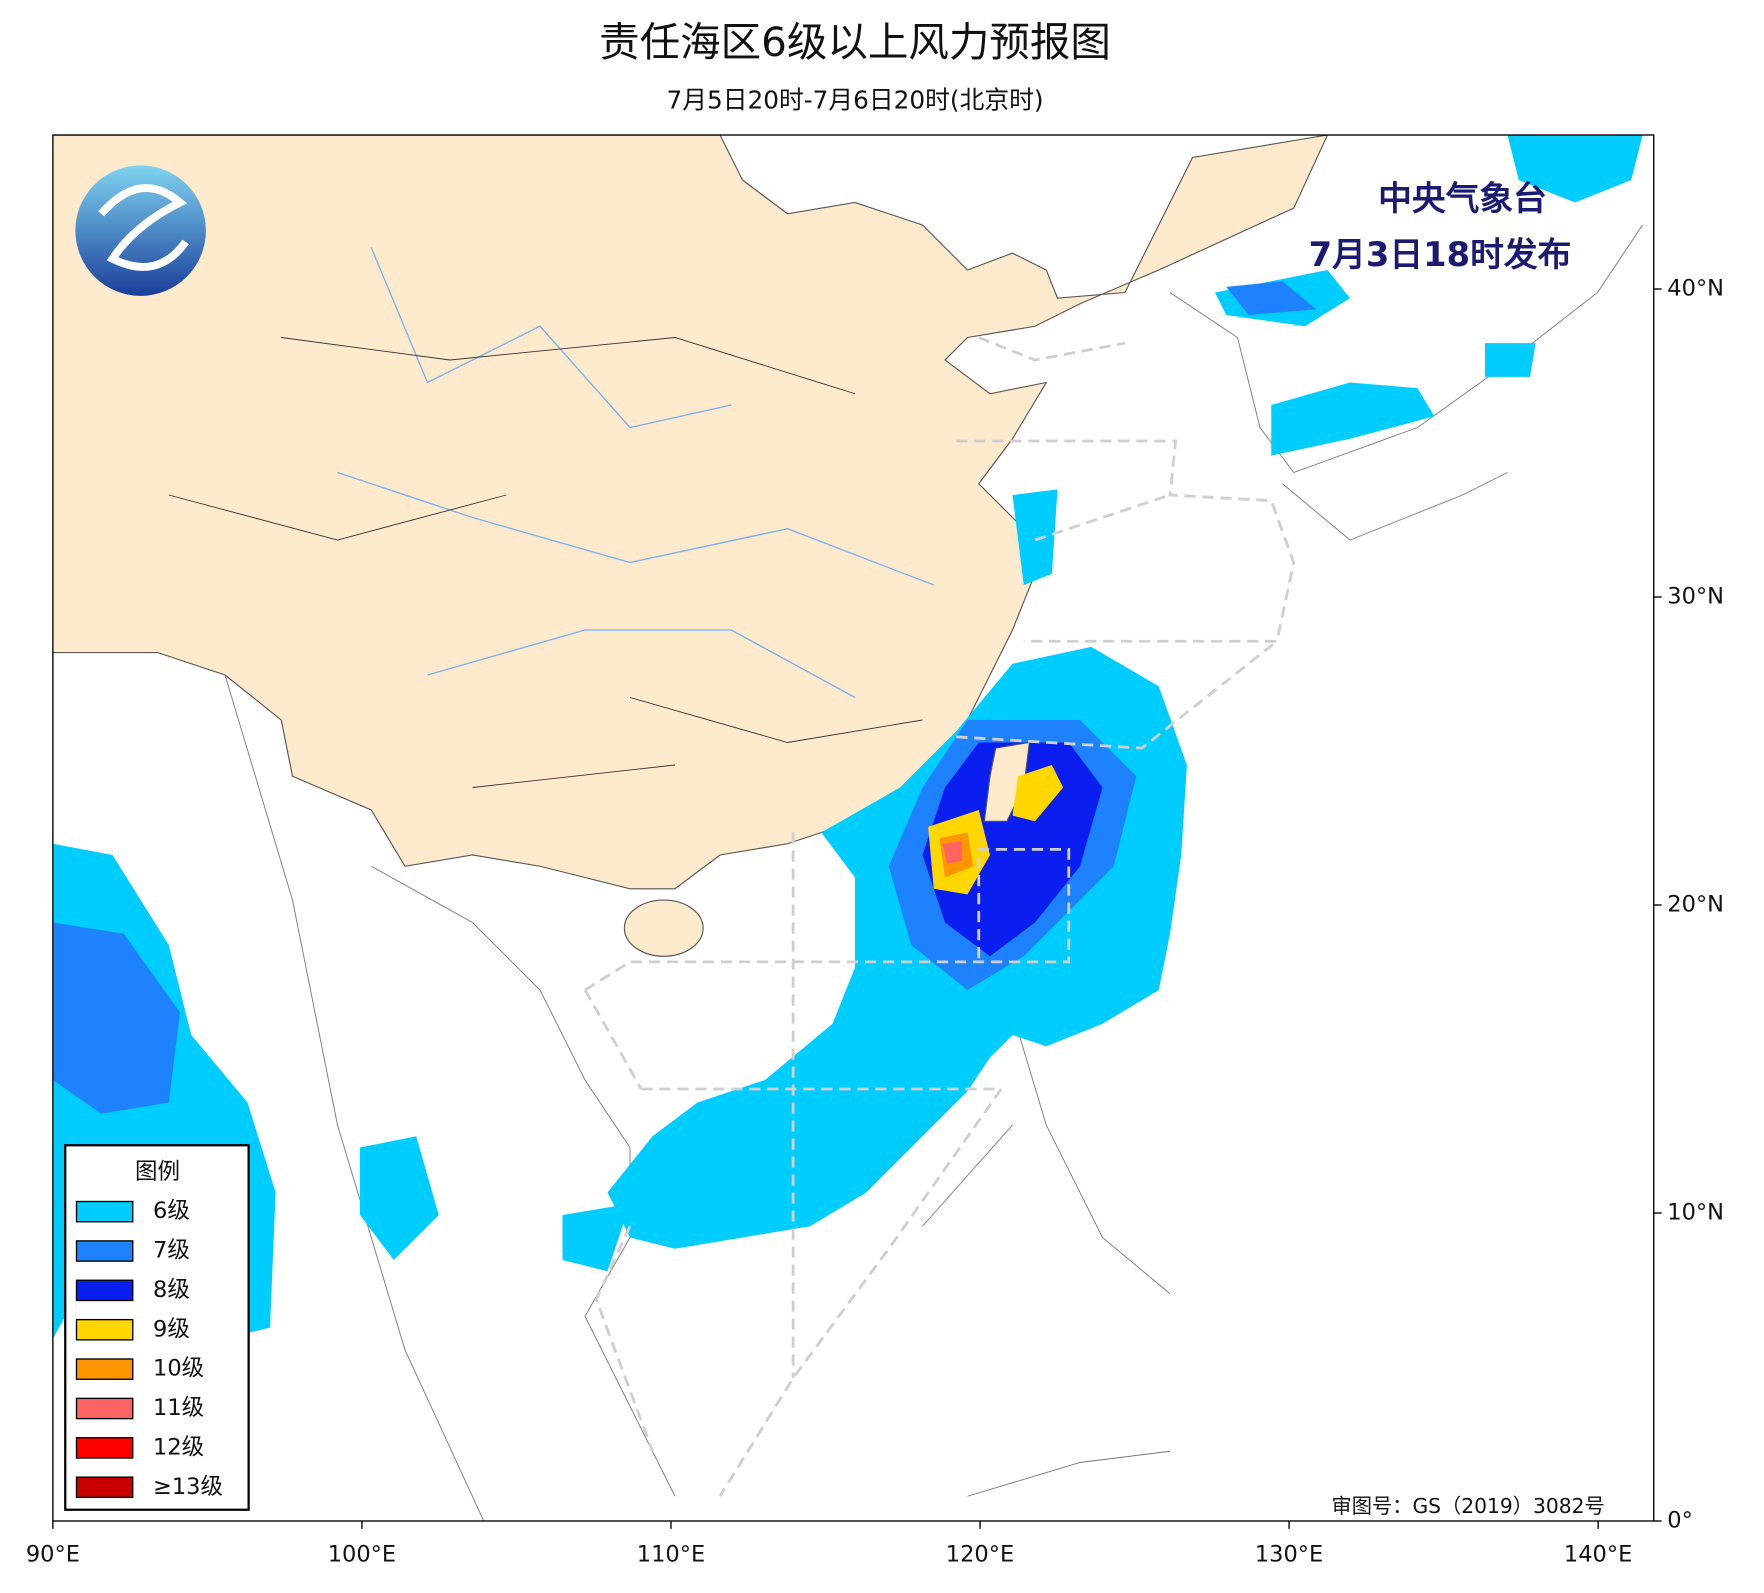 Image resolution: width=1764 pixels, height=1593 pixels. I want to click on y-tick-label: 30°N, so click(1695, 597).